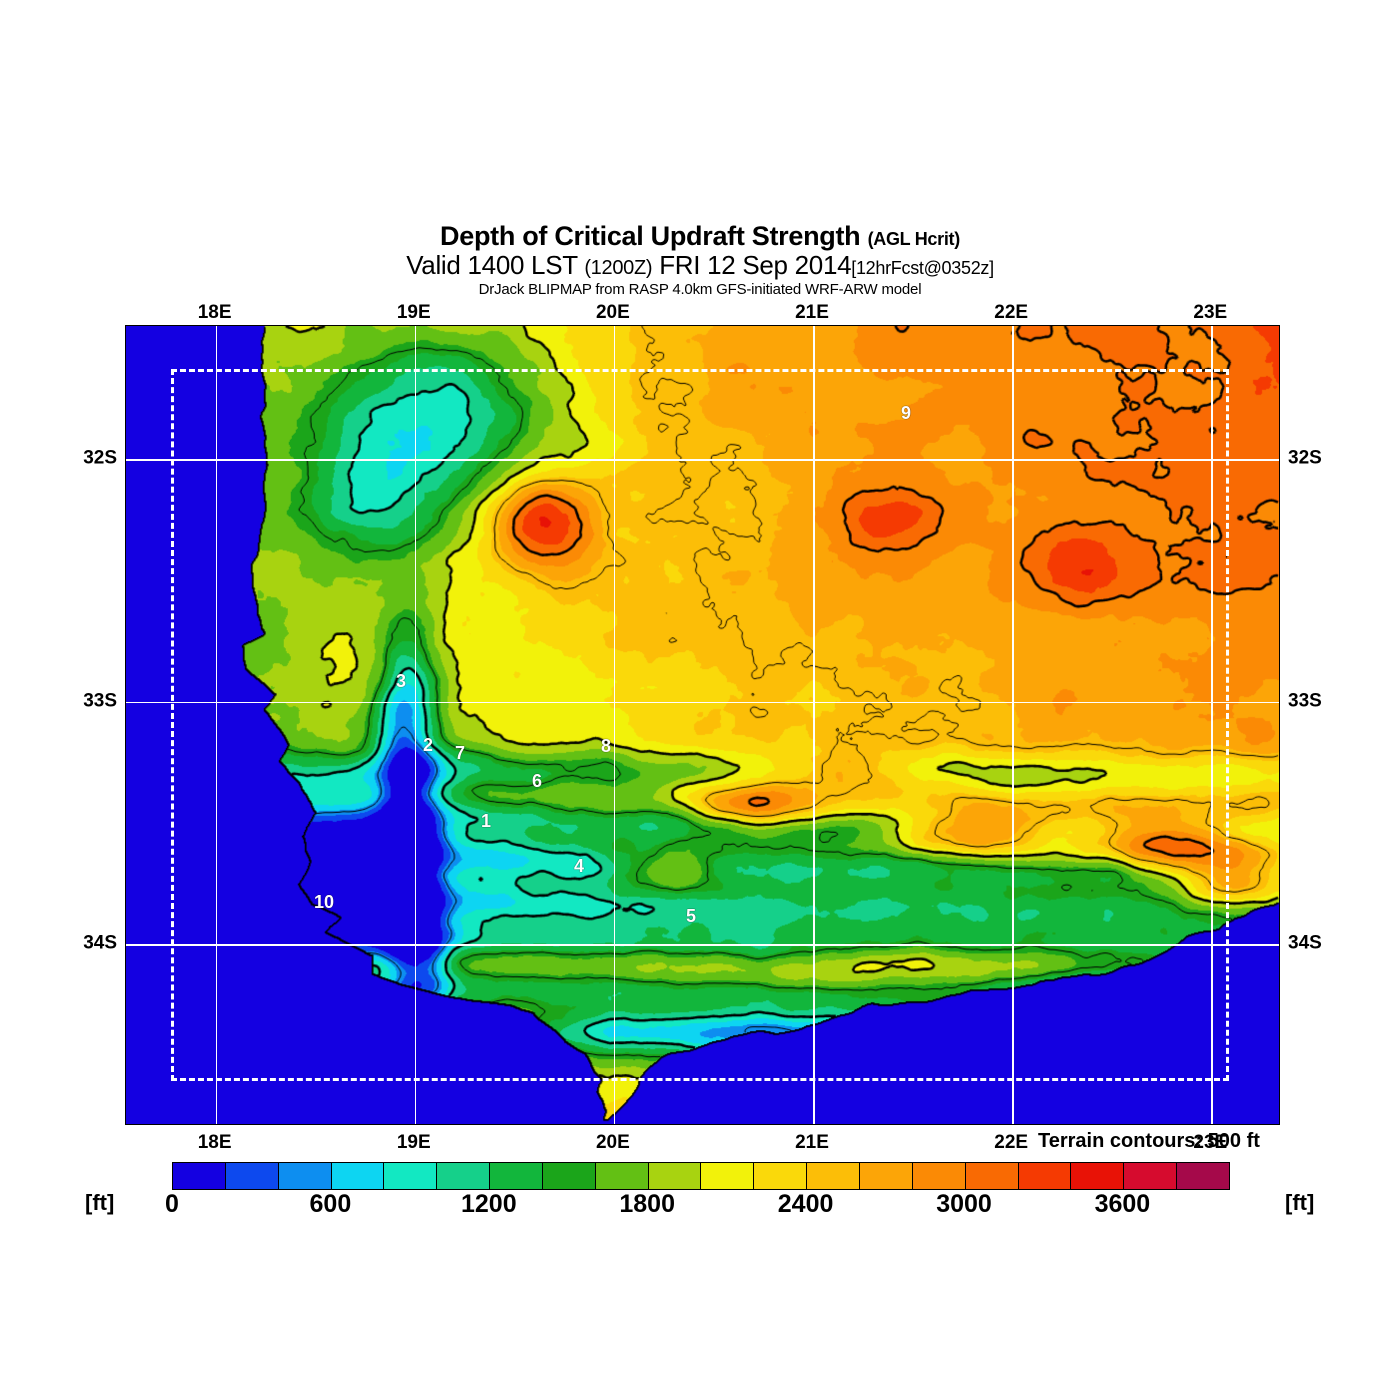  Describe the element at coordinates (612, 312) in the screenshot. I see `axis-tick-top-20E: 20E` at that location.